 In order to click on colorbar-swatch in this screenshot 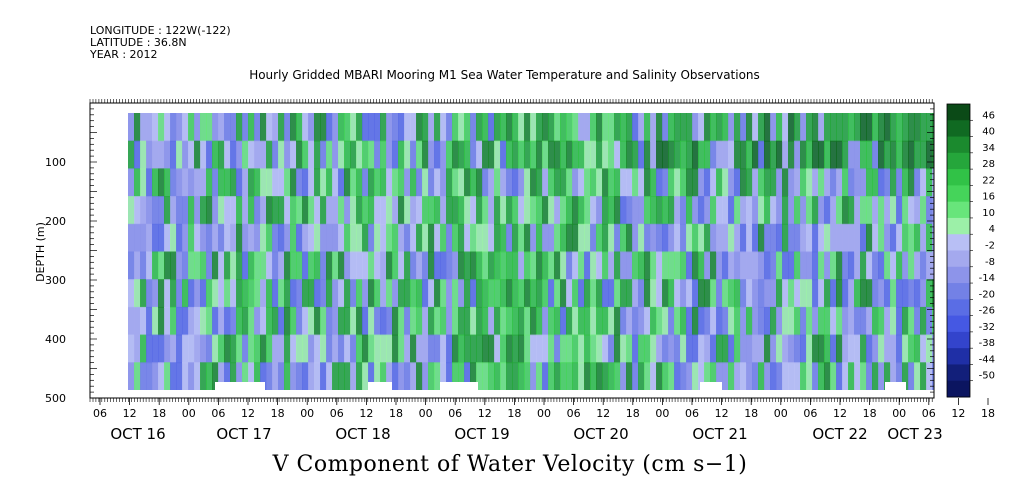, I will do `click(958, 129)`.